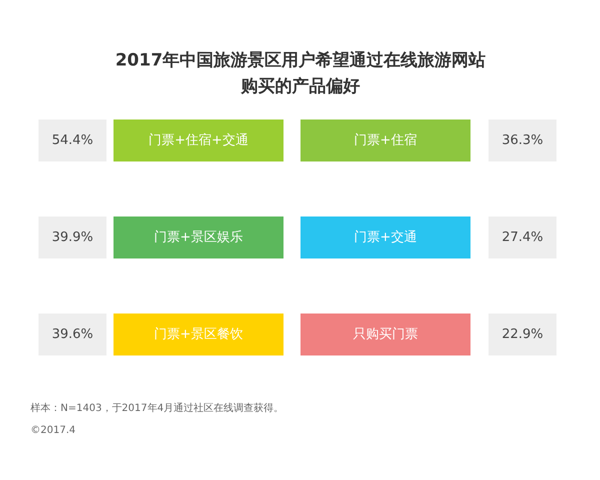 This screenshot has width=600, height=480. Describe the element at coordinates (73, 140) in the screenshot. I see `data-label: 54.4%` at that location.